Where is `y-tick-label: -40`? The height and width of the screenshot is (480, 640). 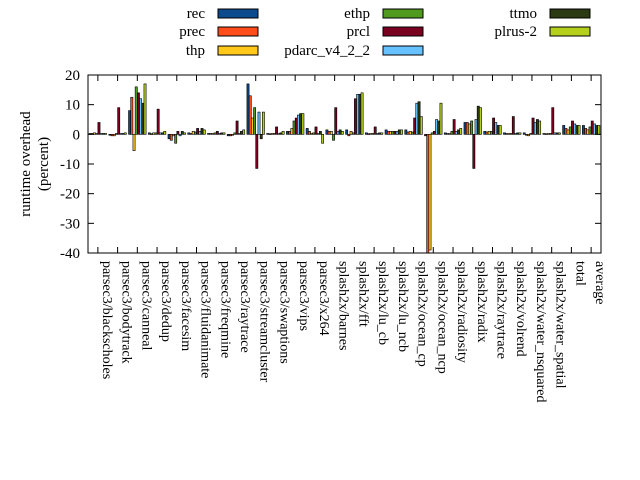
y-tick-label: -40 is located at coordinates (70, 254).